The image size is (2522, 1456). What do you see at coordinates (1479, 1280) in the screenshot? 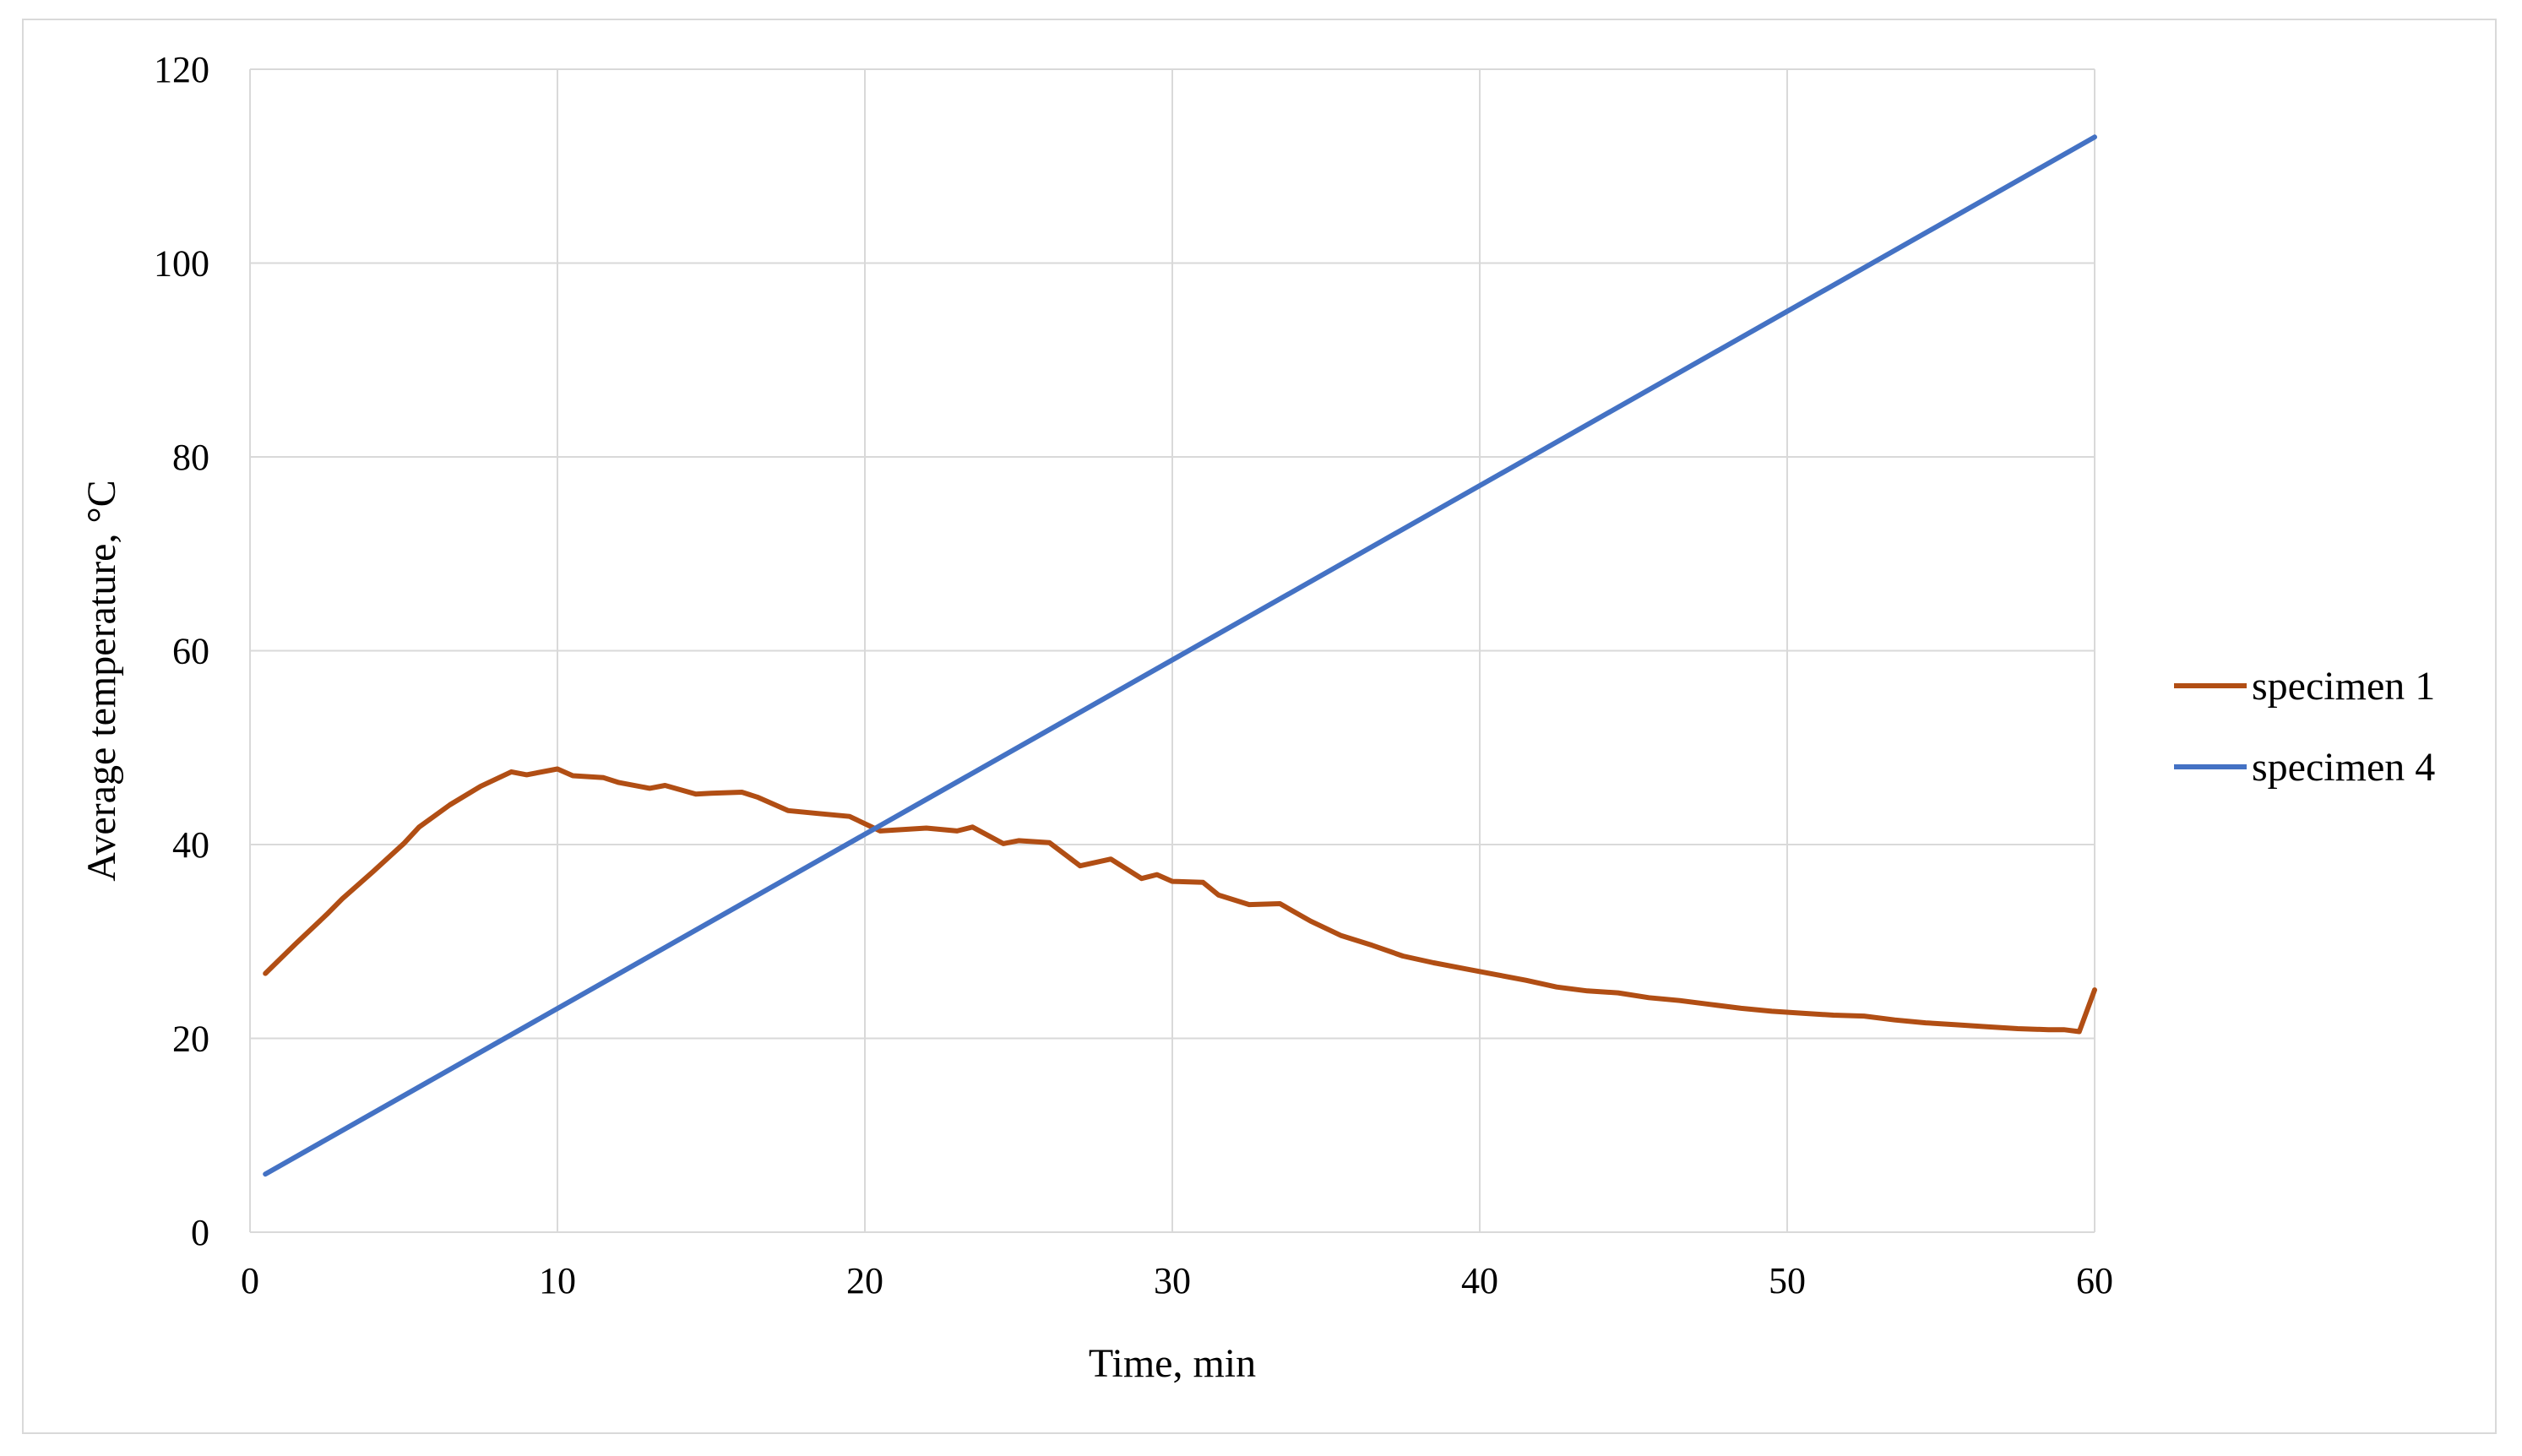
I see `x-tick-label-4: 40` at bounding box center [1479, 1280].